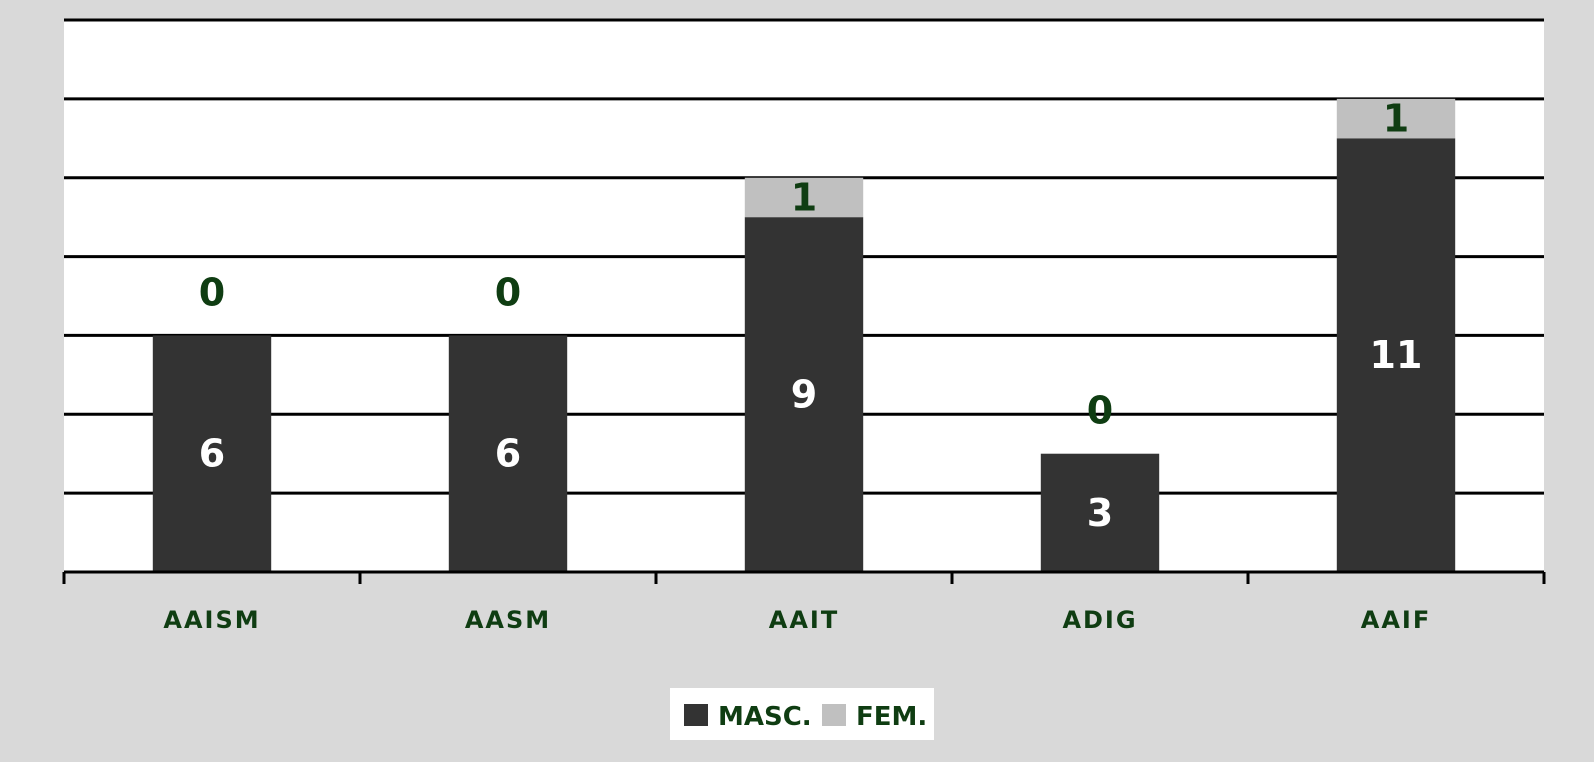 The height and width of the screenshot is (762, 1594). I want to click on x-tick-label: AAIT, so click(804, 620).